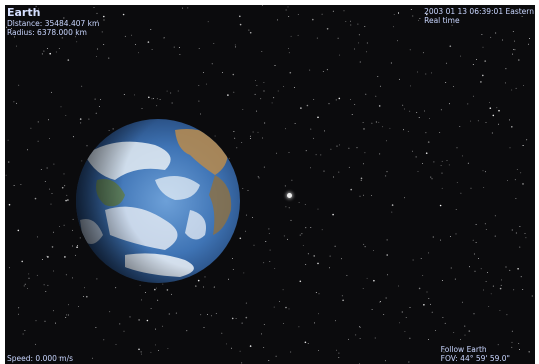 This screenshot has width=539, height=364. I want to click on speed-readout: Speed: 0.000 m/s, so click(40, 358).